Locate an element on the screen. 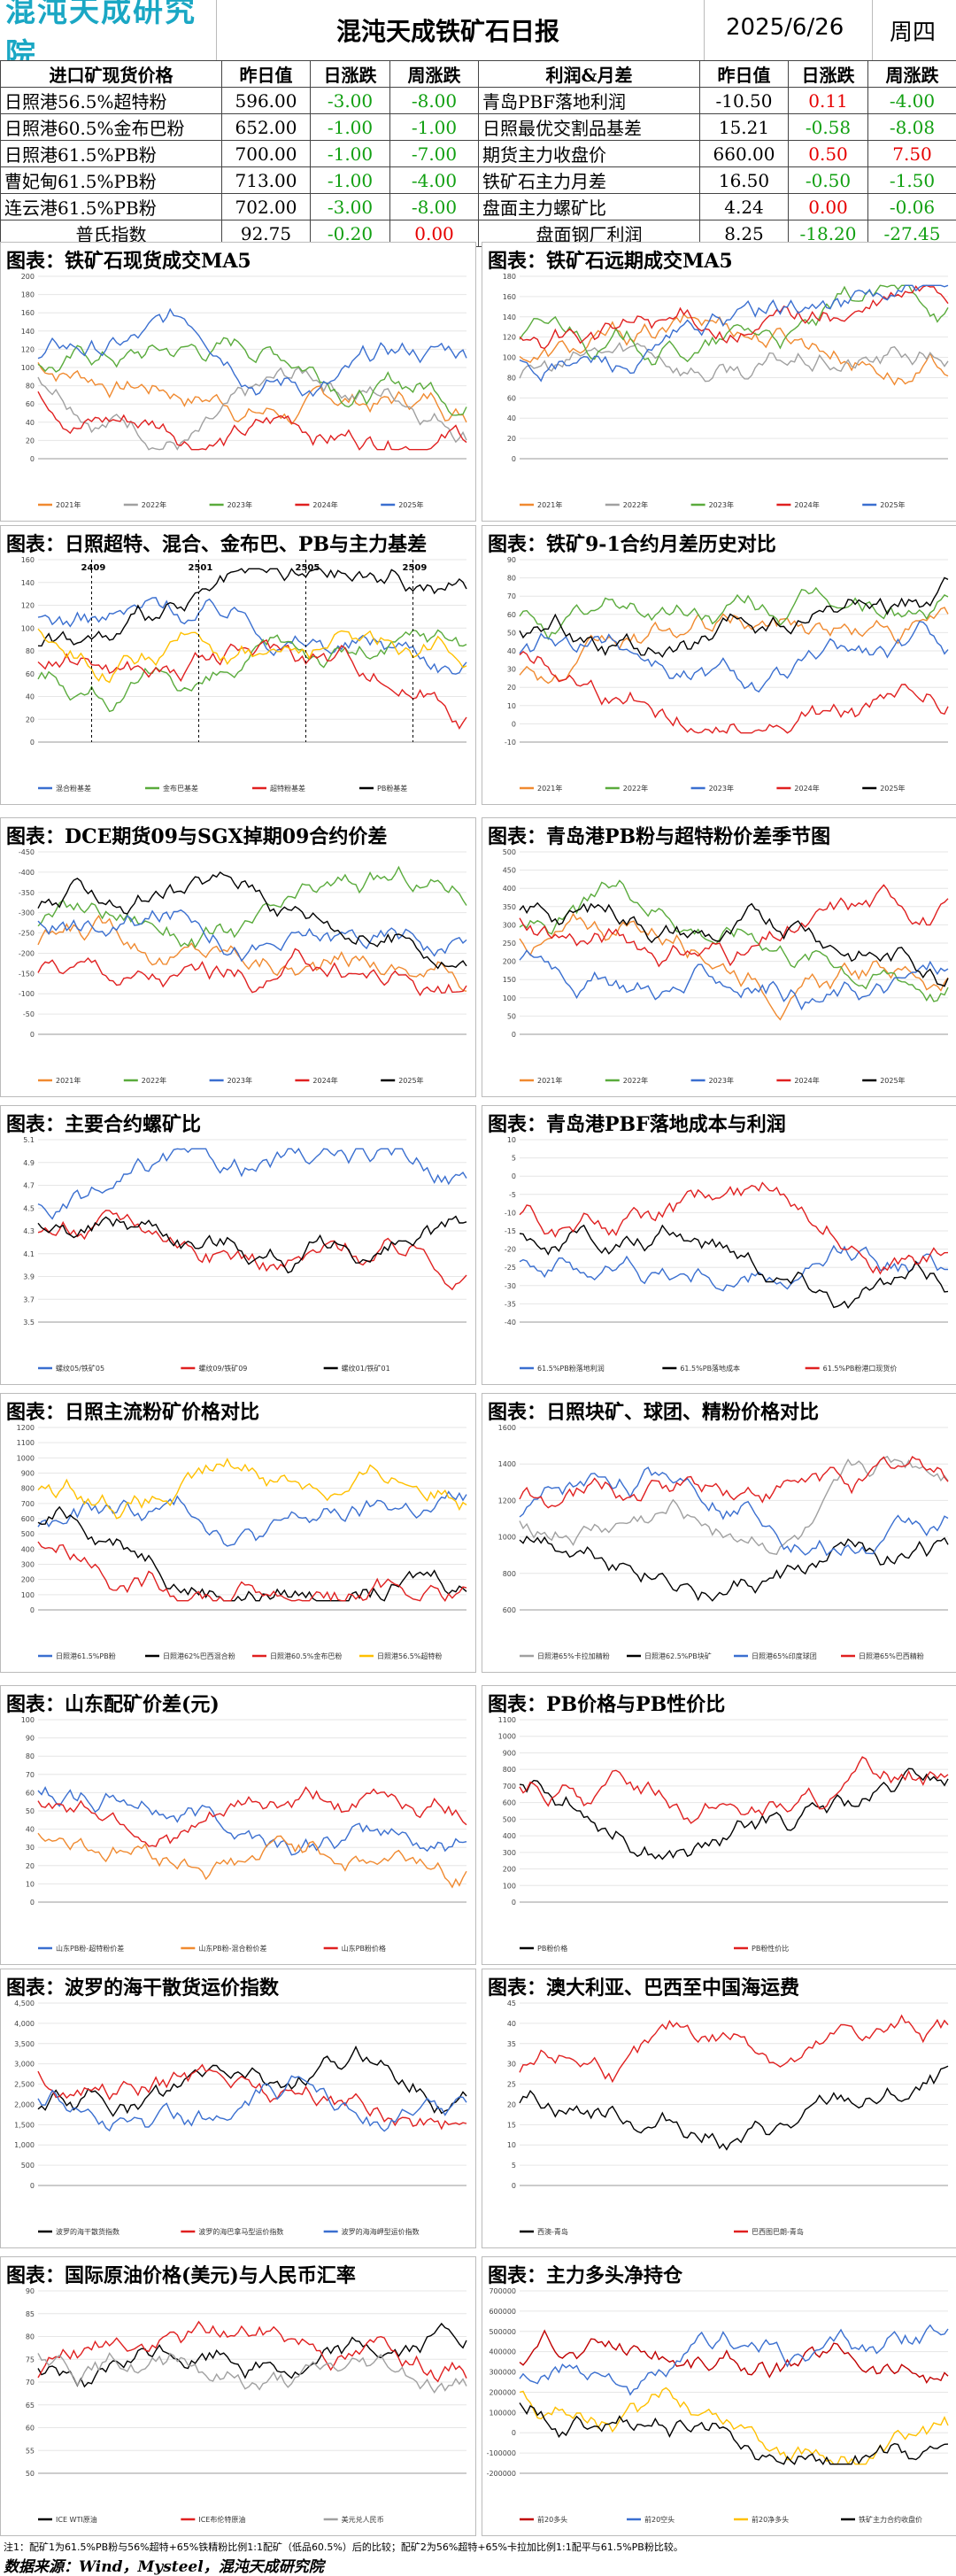 The width and height of the screenshot is (956, 2576). cell-r-val: 16.50 is located at coordinates (744, 180).